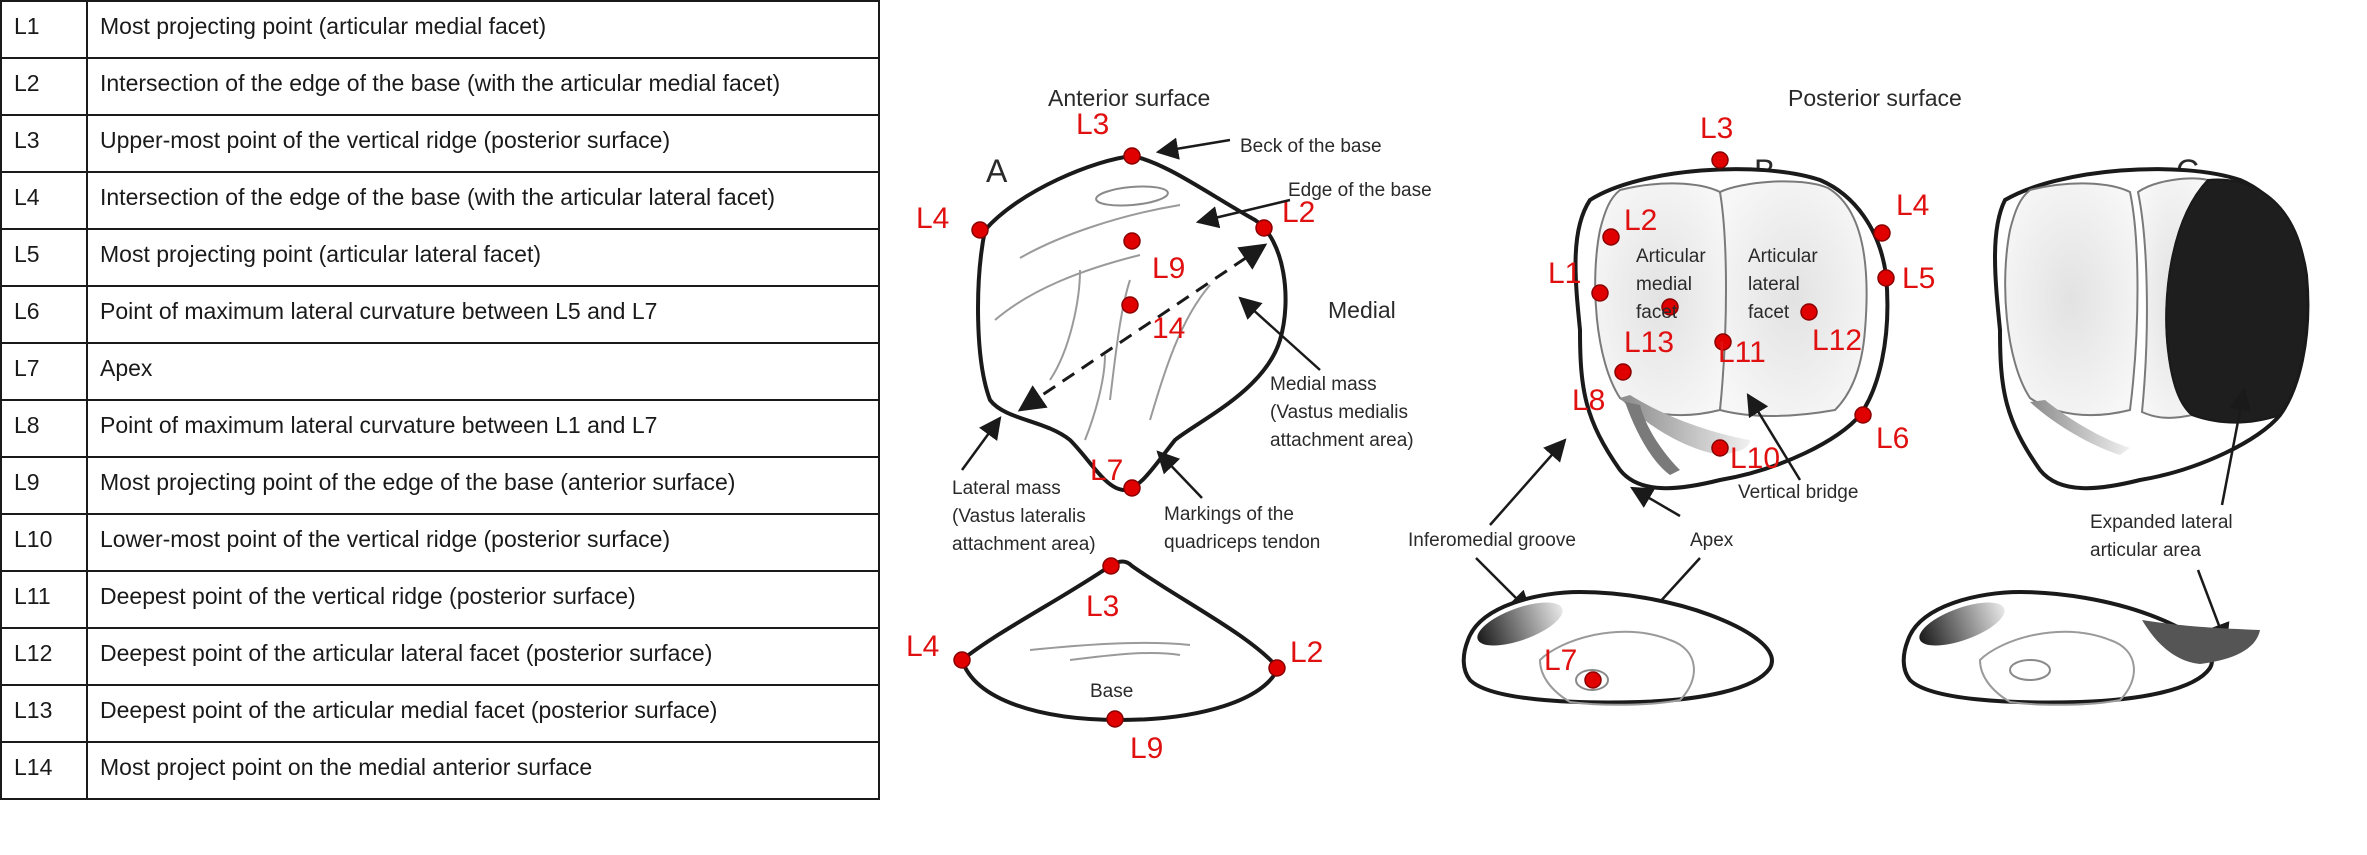  What do you see at coordinates (1168, 268) in the screenshot?
I see `marker-a-l9-label: L9` at bounding box center [1168, 268].